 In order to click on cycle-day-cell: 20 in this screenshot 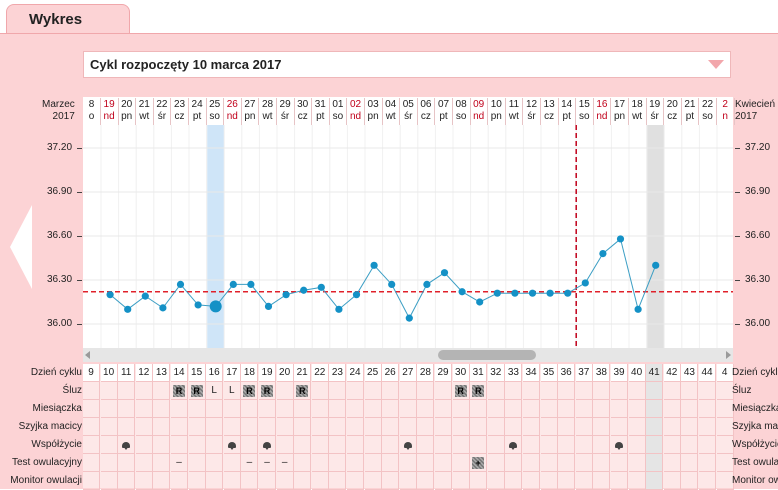, I will do `click(285, 373)`.